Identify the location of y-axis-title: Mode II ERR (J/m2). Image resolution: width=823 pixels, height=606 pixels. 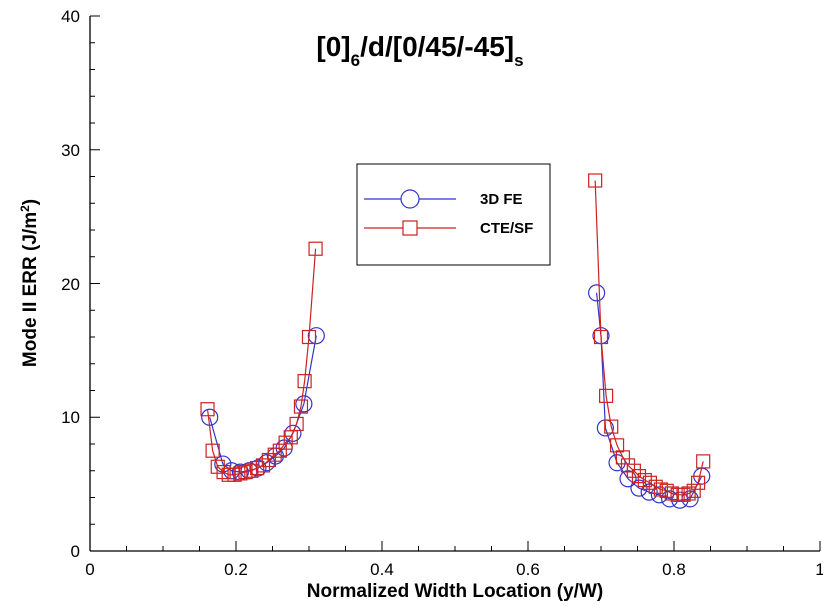
(29, 283).